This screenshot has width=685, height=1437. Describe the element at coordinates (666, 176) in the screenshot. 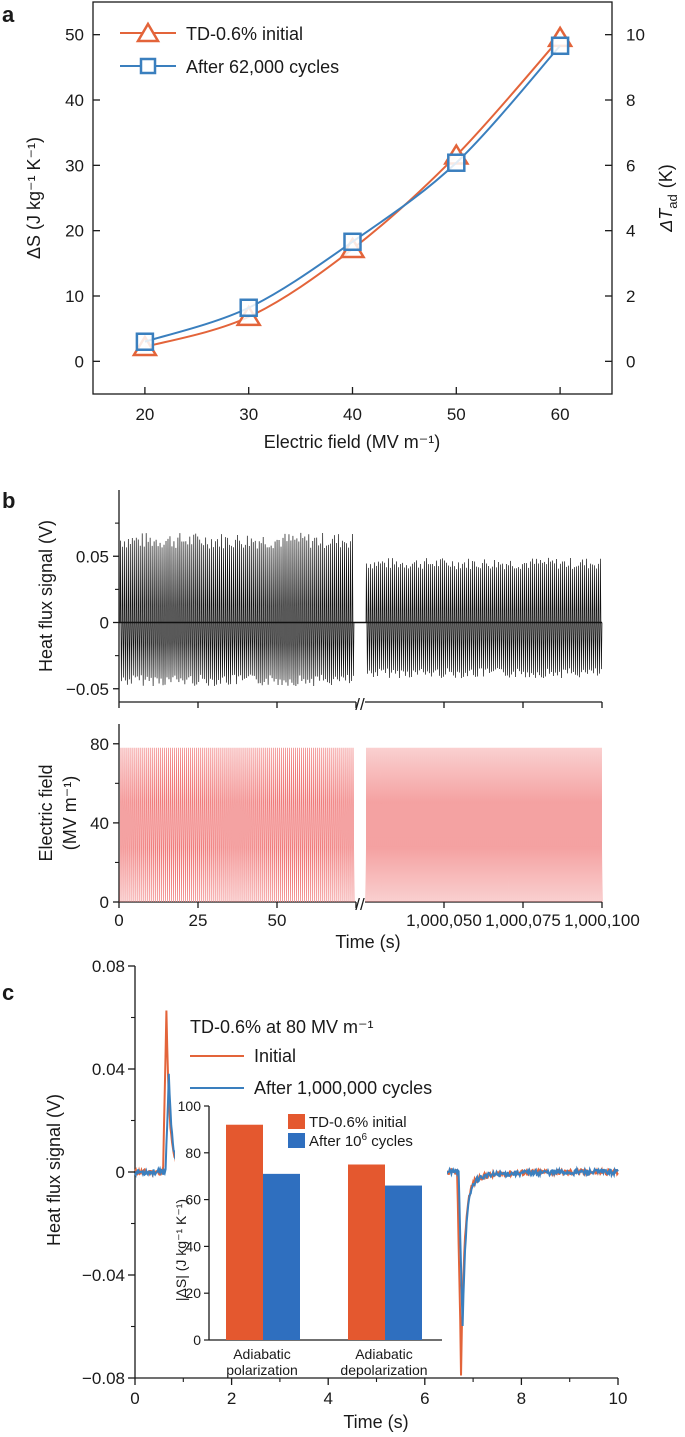

I see `y2-label-unit: (K)` at that location.